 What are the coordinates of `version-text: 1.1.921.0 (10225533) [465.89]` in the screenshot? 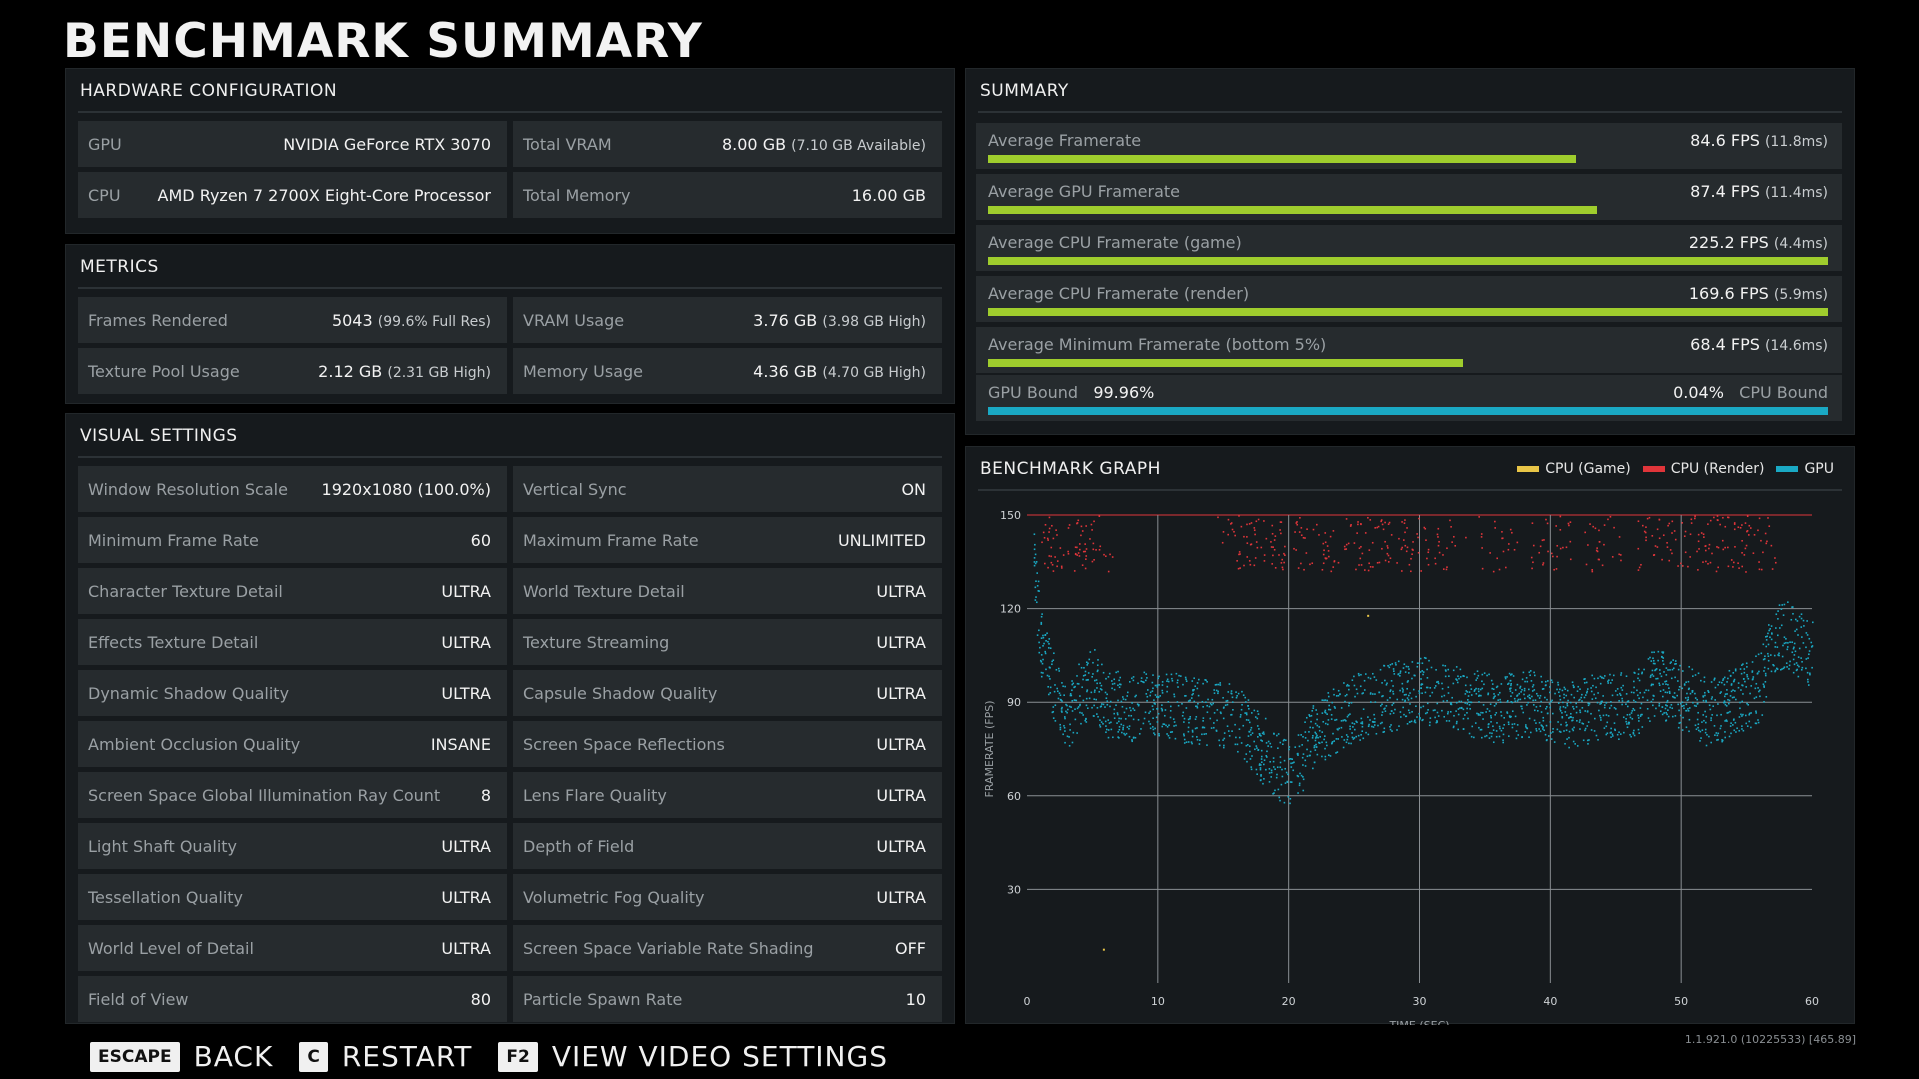 It's located at (1770, 1039).